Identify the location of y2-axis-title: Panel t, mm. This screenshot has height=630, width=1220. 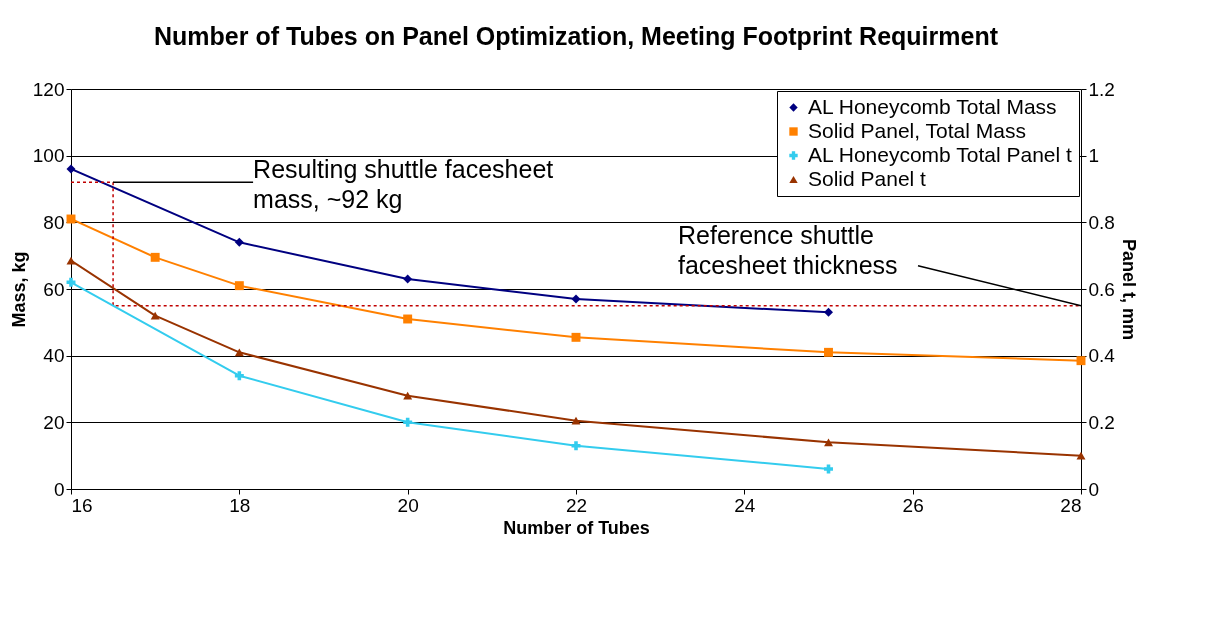
(1128, 289).